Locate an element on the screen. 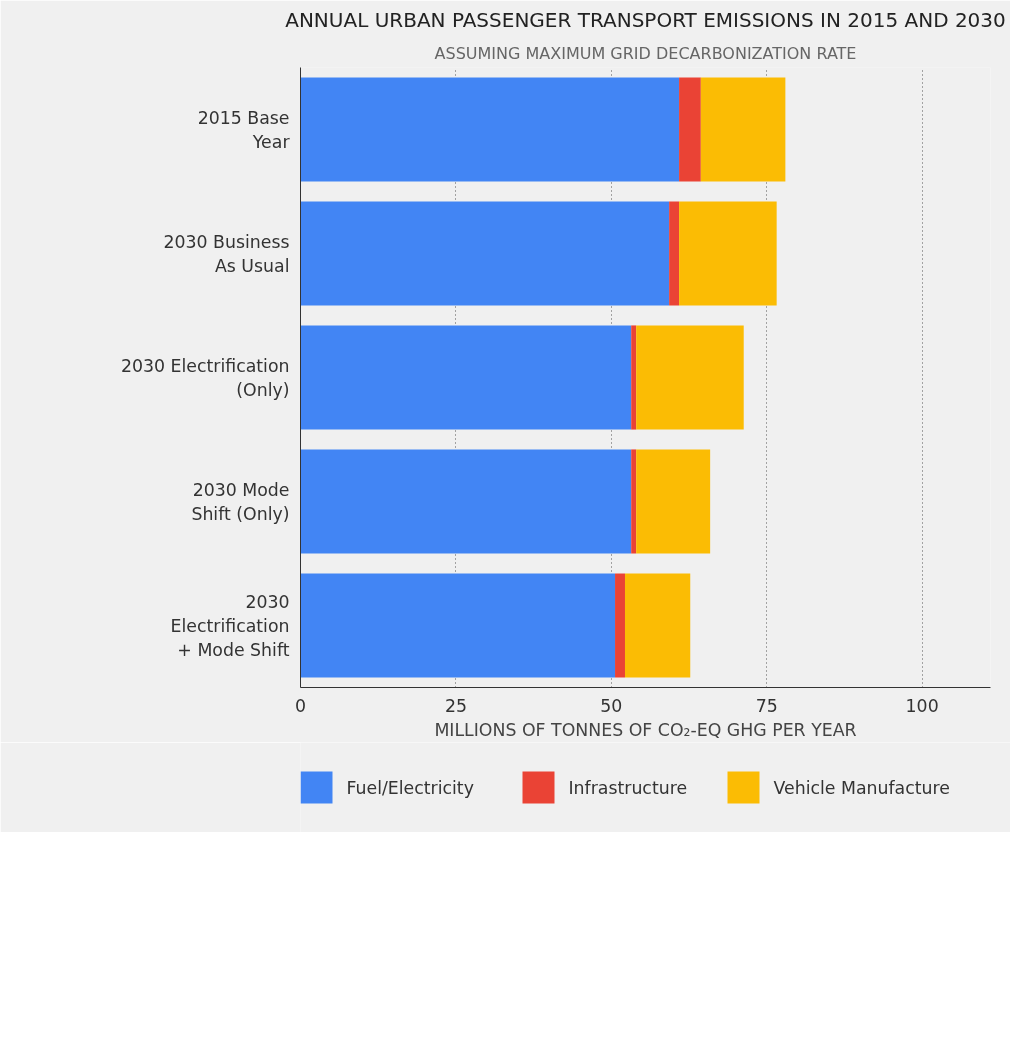 Image resolution: width=1032 pixels, height=1059 pixels. legend-label: Fuel/Electricity is located at coordinates (410, 787).